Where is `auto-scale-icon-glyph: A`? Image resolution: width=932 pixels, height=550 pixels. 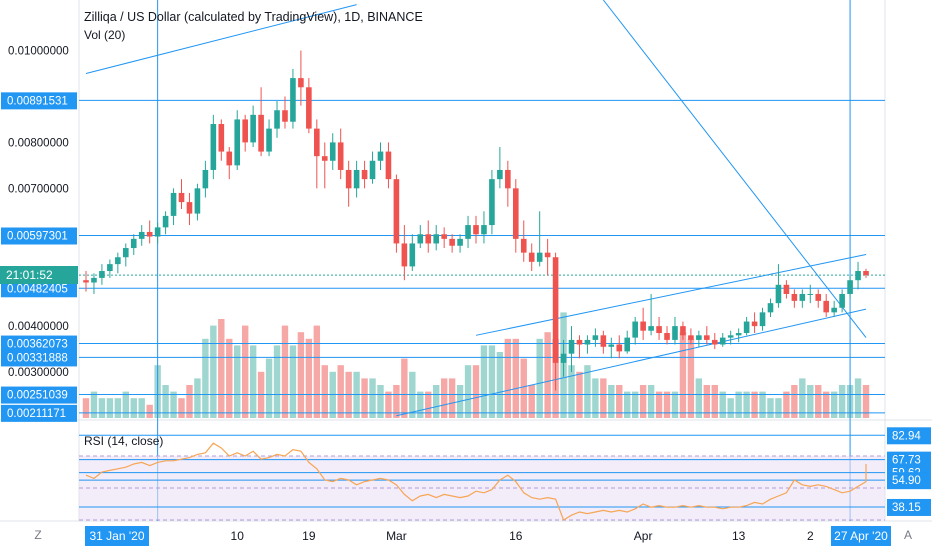
auto-scale-icon-glyph: A is located at coordinates (908, 535).